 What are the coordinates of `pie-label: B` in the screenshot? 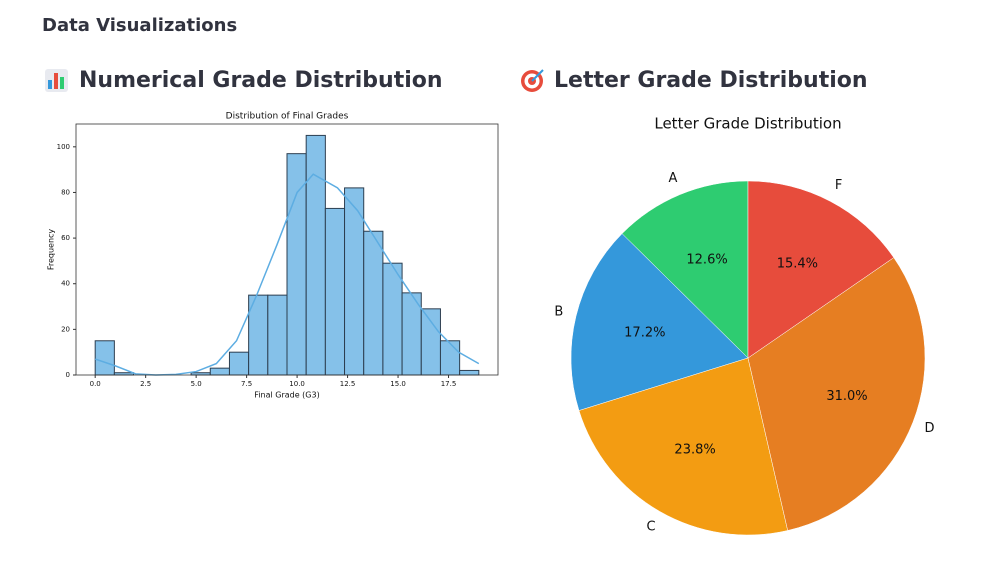 It's located at (558, 311).